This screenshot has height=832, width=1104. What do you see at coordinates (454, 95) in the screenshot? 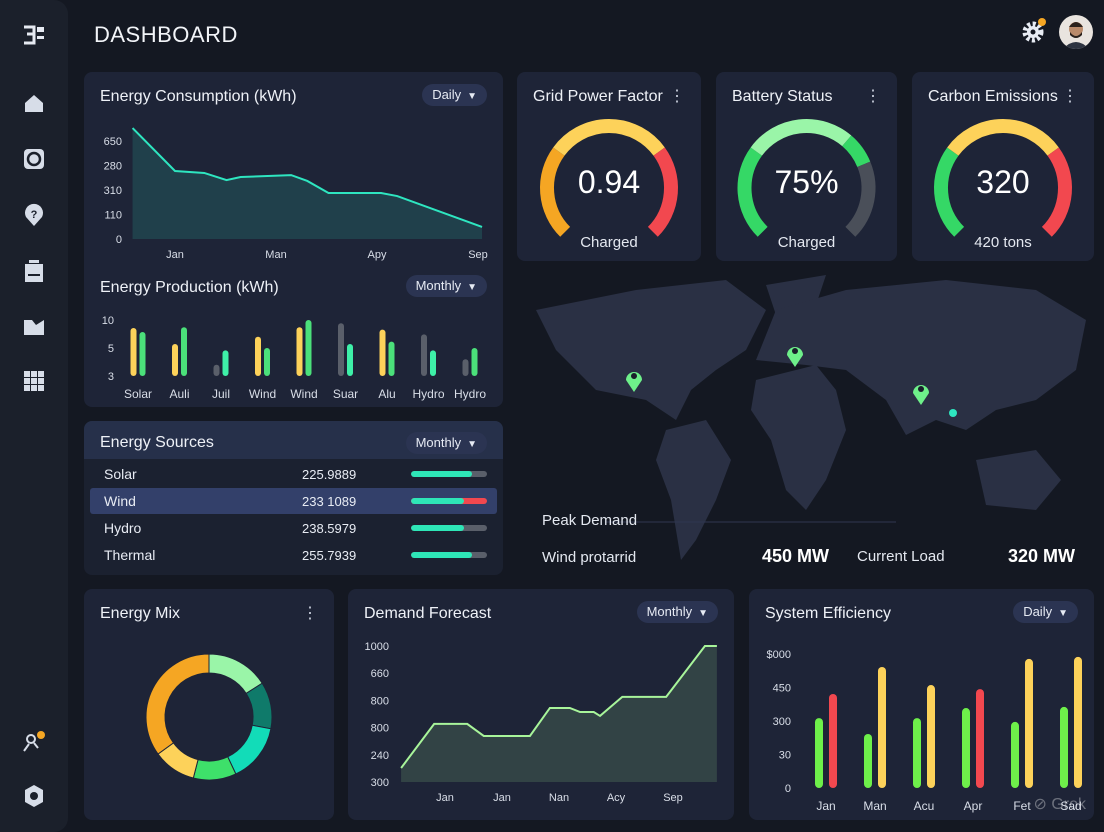
I see `consumption-period-dropdown: Daily ▼` at bounding box center [454, 95].